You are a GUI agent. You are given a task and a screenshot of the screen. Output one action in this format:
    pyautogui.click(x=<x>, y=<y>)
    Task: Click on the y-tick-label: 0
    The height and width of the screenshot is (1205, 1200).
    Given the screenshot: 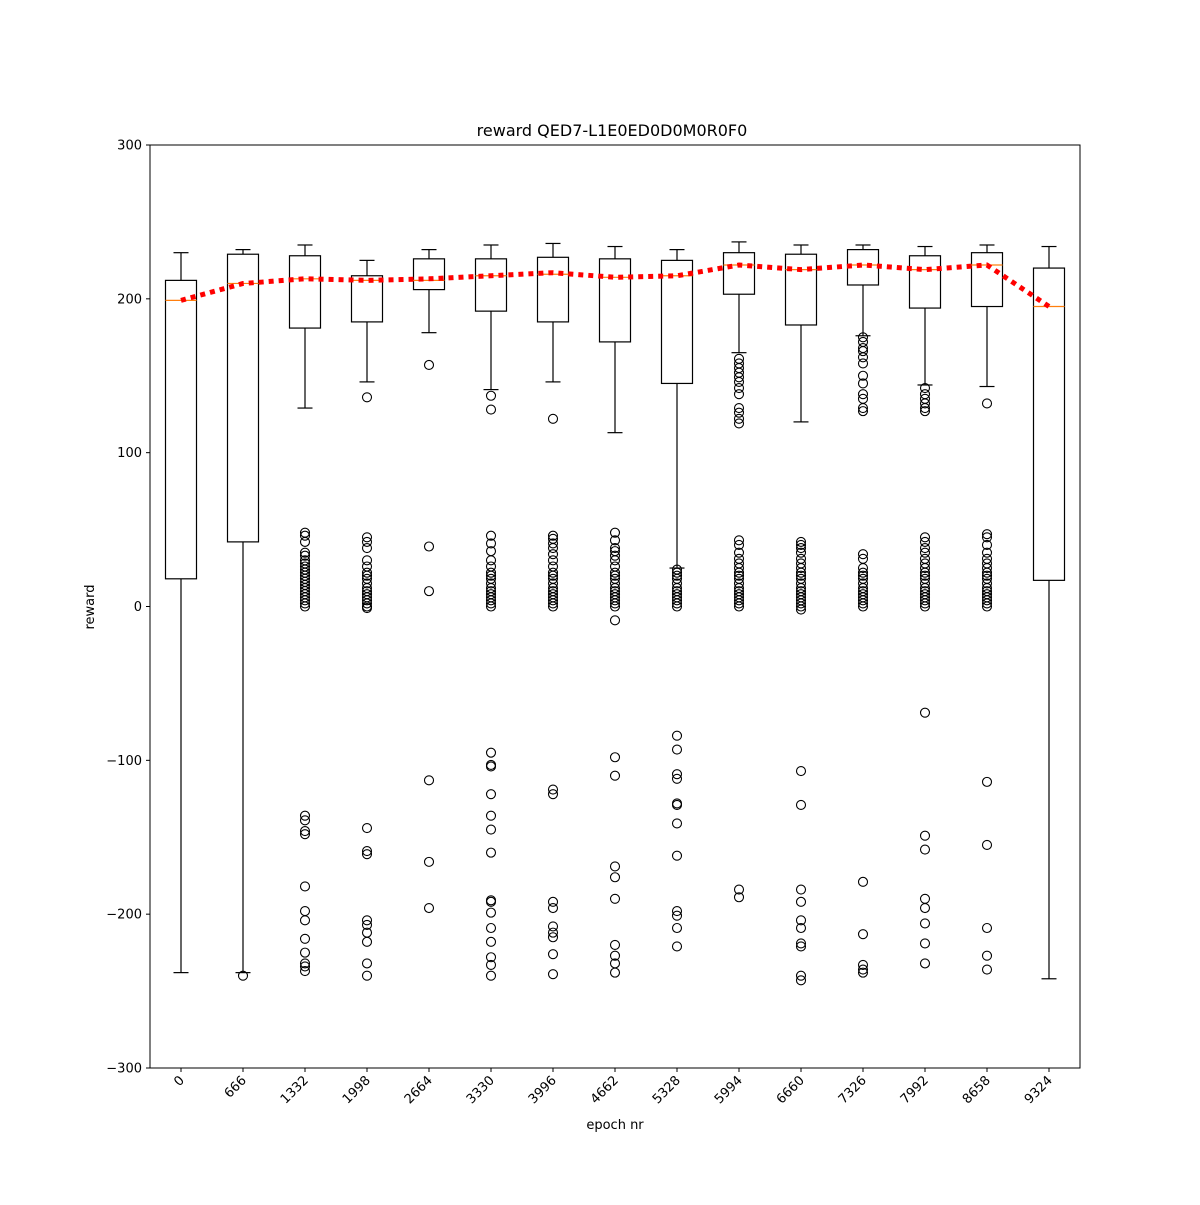 What is the action you would take?
    pyautogui.click(x=138, y=607)
    